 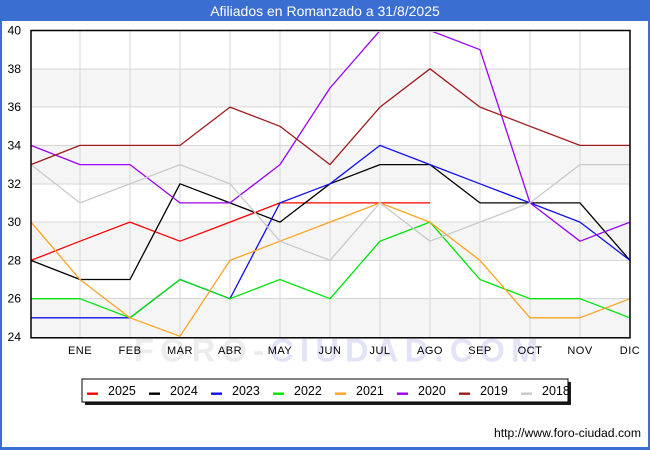 What do you see at coordinates (630, 351) in the screenshot?
I see `svg-text: DIC` at bounding box center [630, 351].